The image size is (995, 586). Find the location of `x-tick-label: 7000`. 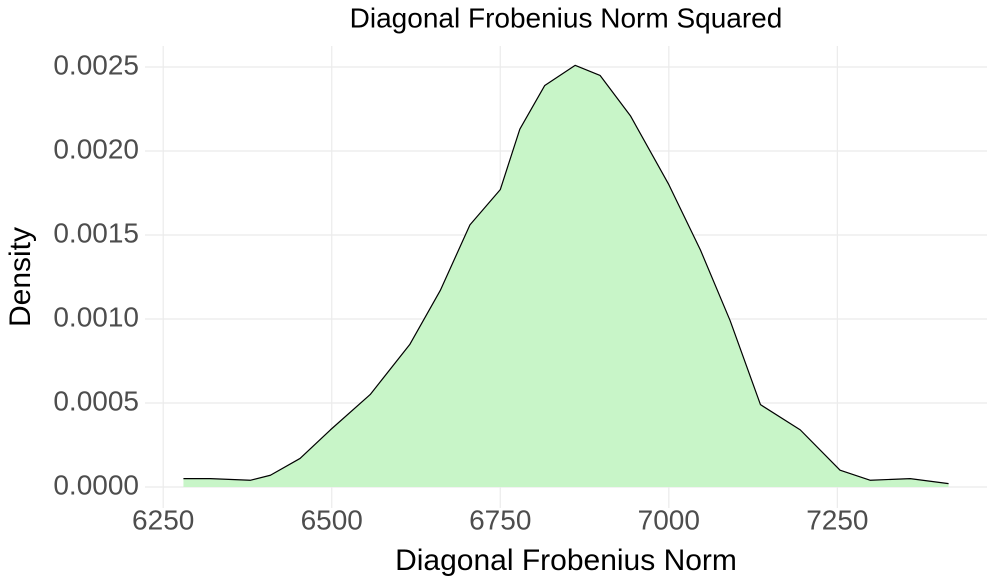

x-tick-label: 7000 is located at coordinates (669, 519).